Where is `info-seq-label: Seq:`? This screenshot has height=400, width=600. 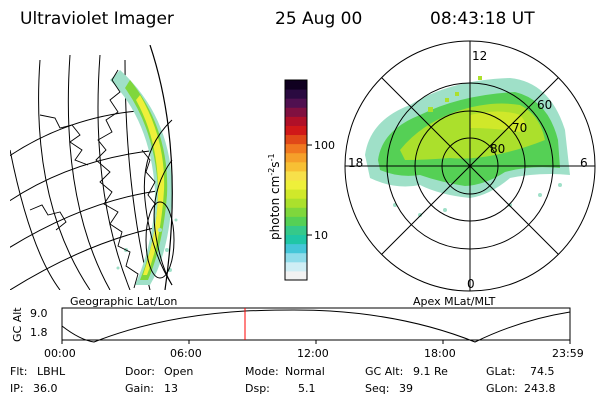 info-seq-label: Seq: is located at coordinates (377, 388).